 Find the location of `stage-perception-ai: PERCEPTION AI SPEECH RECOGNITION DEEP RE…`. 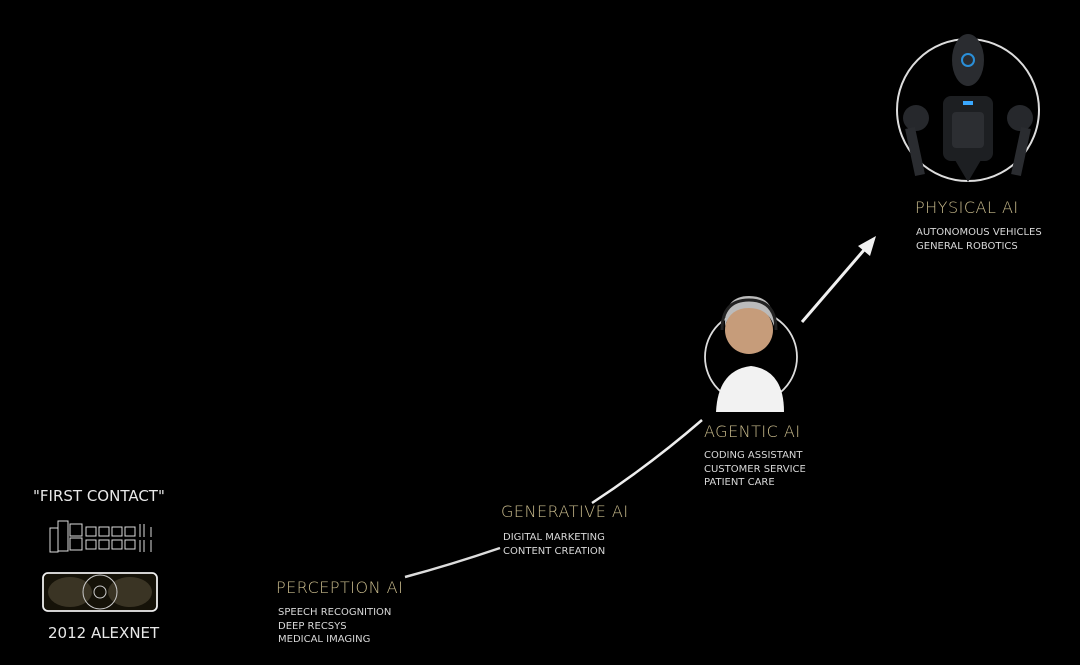

stage-perception-ai: PERCEPTION AI SPEECH RECOGNITION DEEP RE… is located at coordinates (339, 612).